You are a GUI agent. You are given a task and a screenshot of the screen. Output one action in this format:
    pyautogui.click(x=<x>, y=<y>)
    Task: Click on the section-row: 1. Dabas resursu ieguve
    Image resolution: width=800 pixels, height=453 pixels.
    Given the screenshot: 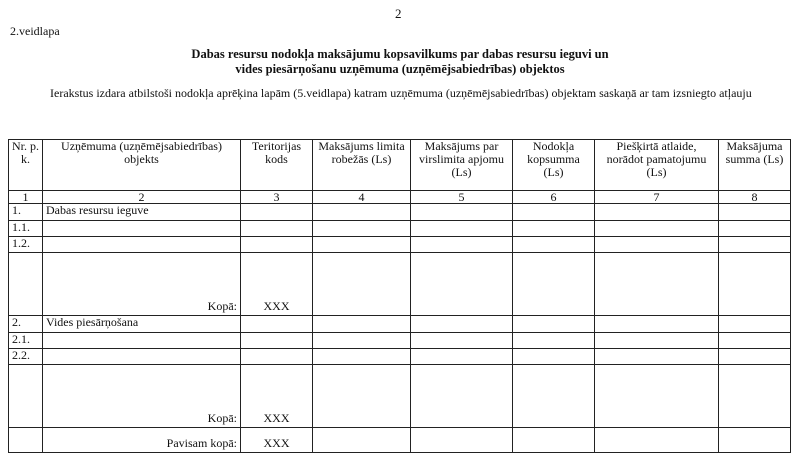 What is the action you would take?
    pyautogui.click(x=399, y=212)
    